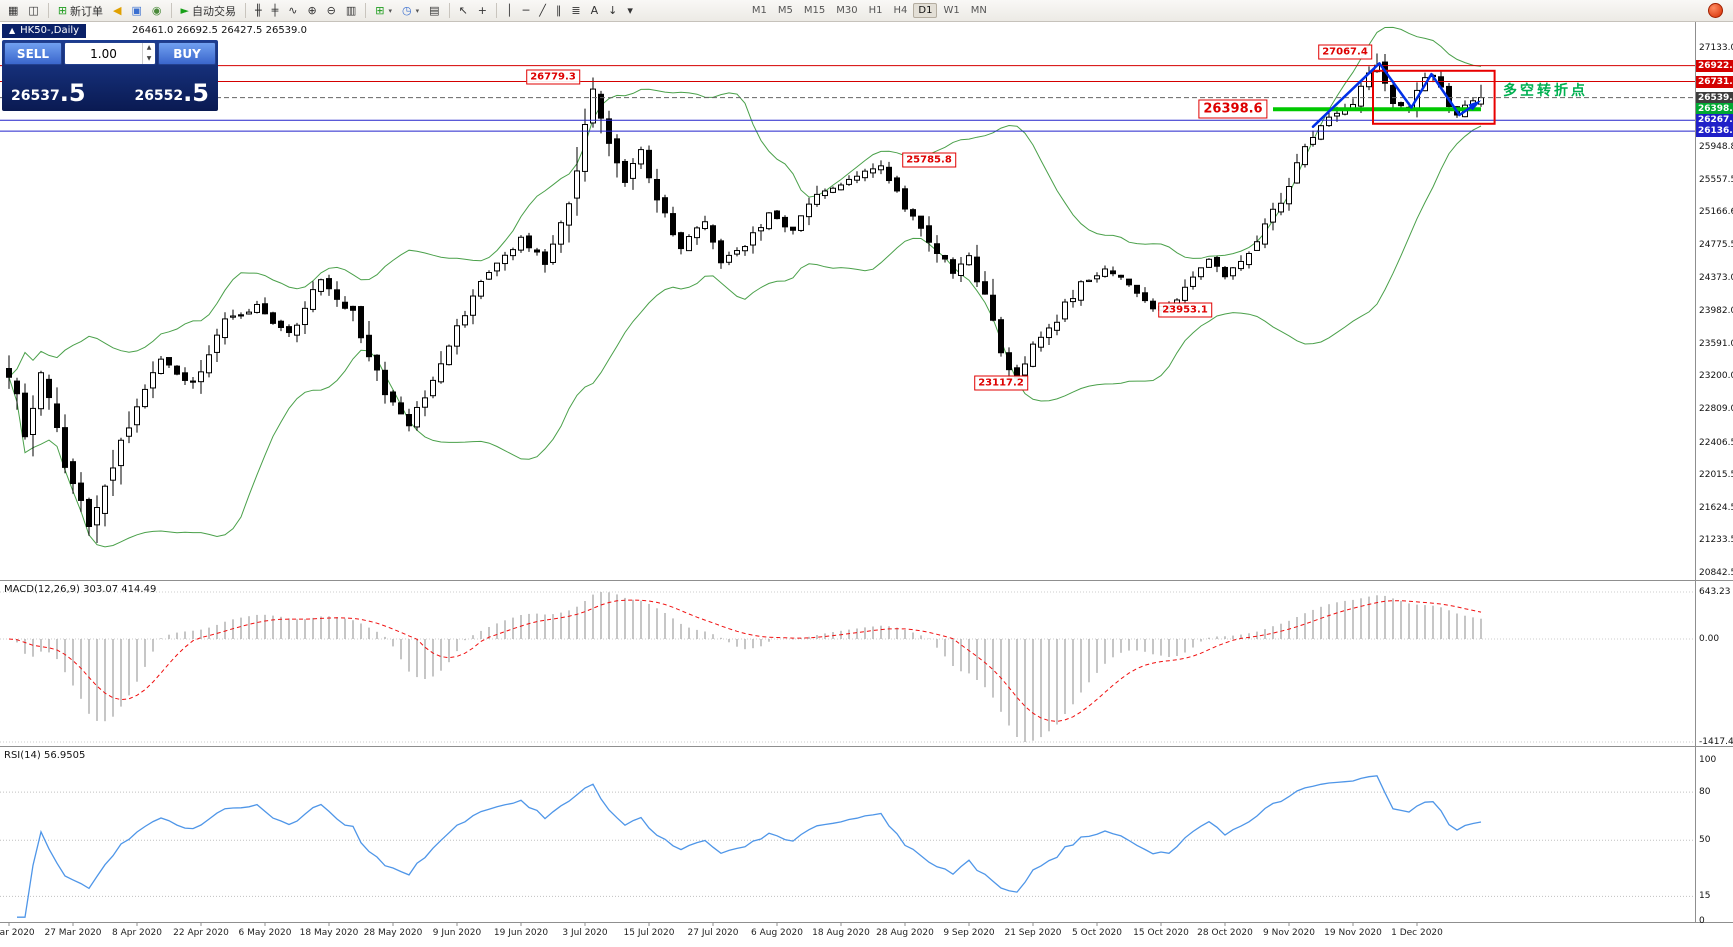  I want to click on timeframe-mn: MN, so click(978, 10).